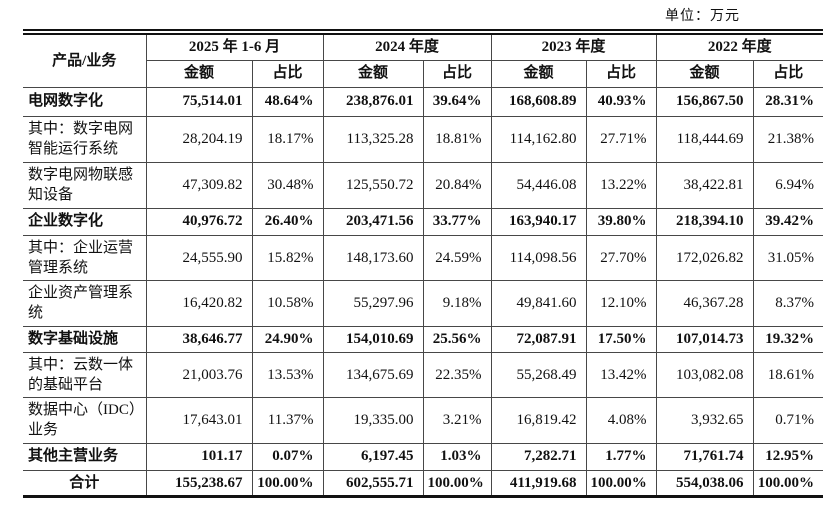 The image size is (831, 507). What do you see at coordinates (199, 420) in the screenshot?
I see `amount-cell: 17,643.01` at bounding box center [199, 420].